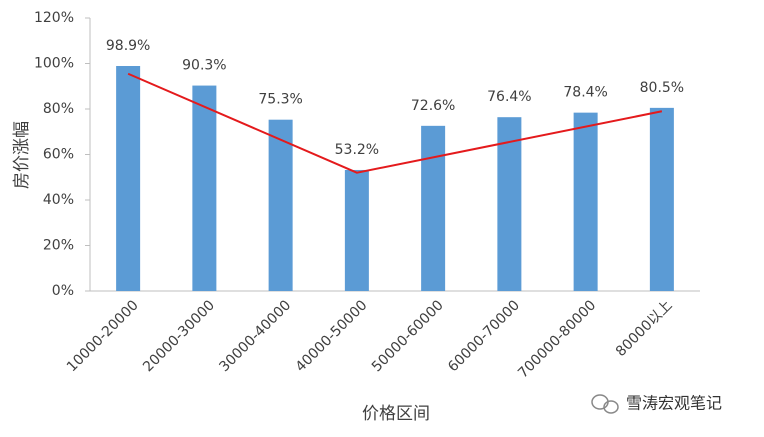  Describe the element at coordinates (22, 155) in the screenshot. I see `y-axis-title: 房价涨幅` at that location.